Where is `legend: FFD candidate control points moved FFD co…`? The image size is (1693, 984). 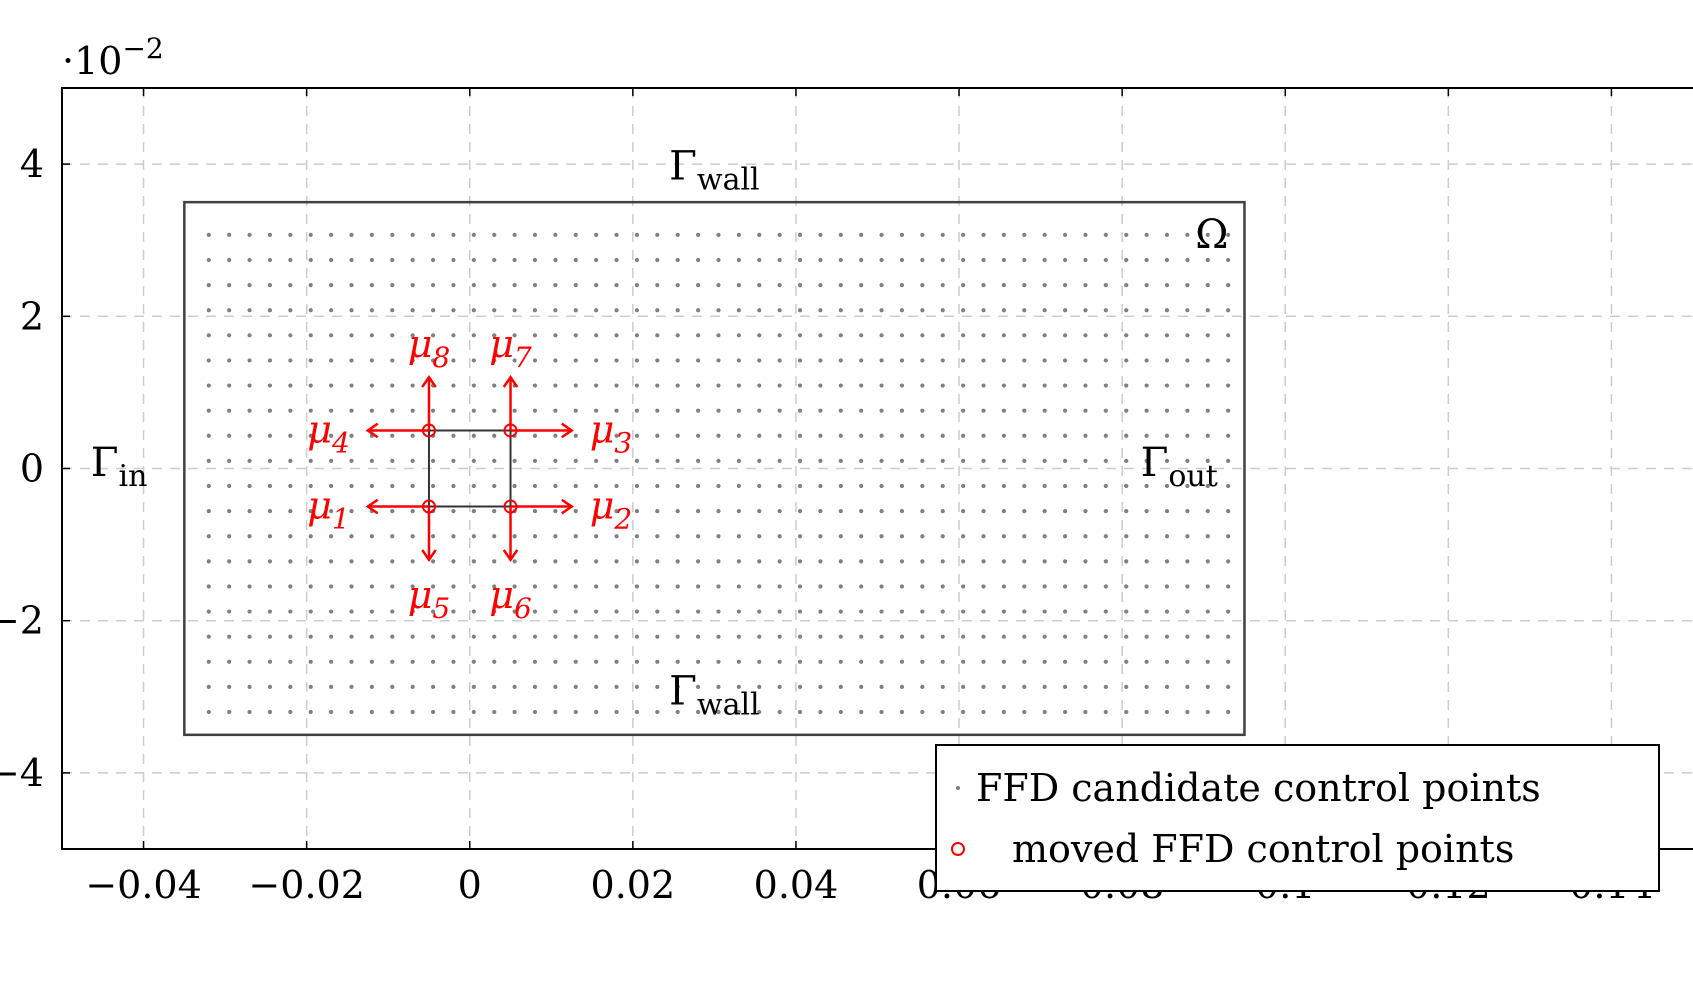 legend: FFD candidate control points moved FFD co… is located at coordinates (1297, 818).